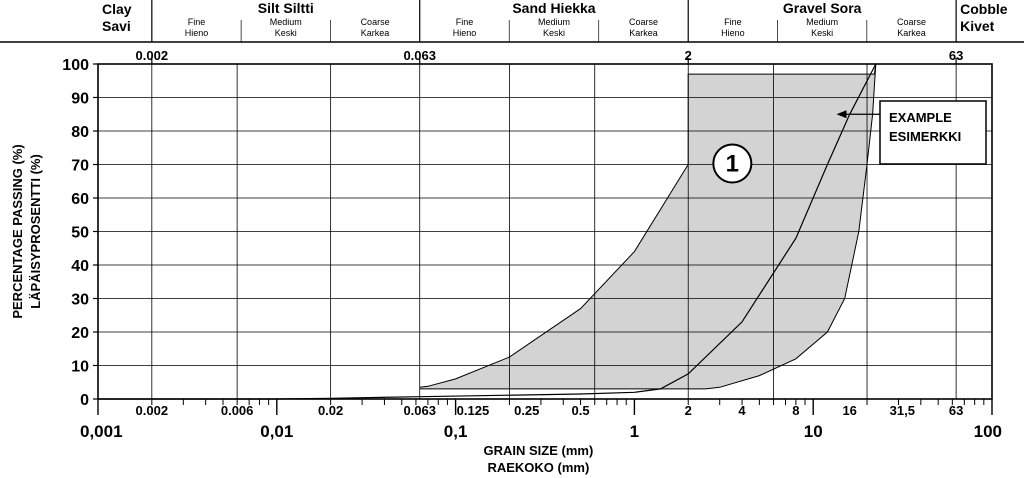 The height and width of the screenshot is (478, 1024). I want to click on x-minor-label: 63, so click(956, 410).